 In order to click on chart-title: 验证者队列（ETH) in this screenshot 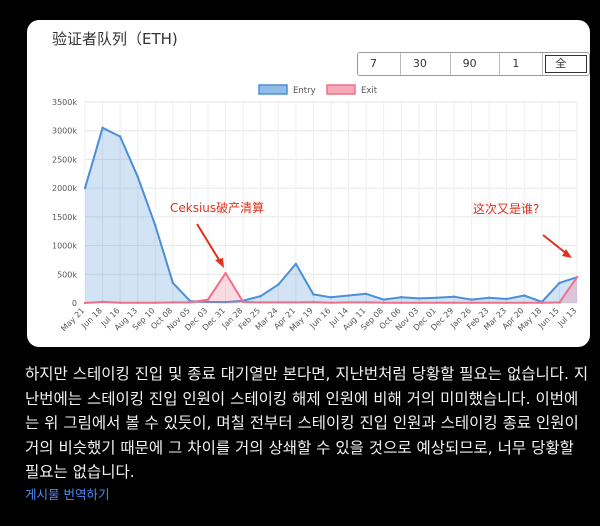, I will do `click(115, 39)`.